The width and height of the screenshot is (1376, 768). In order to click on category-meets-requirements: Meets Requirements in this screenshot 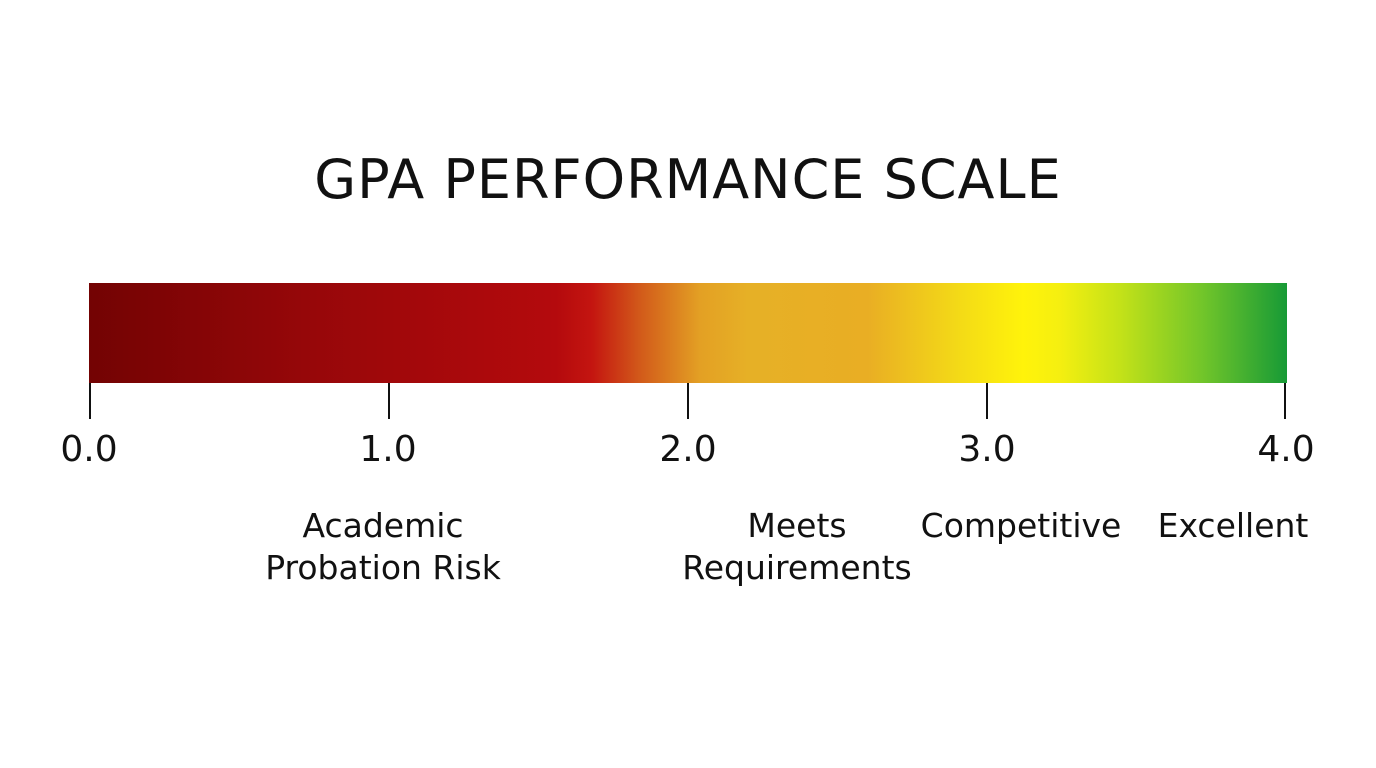, I will do `click(797, 547)`.